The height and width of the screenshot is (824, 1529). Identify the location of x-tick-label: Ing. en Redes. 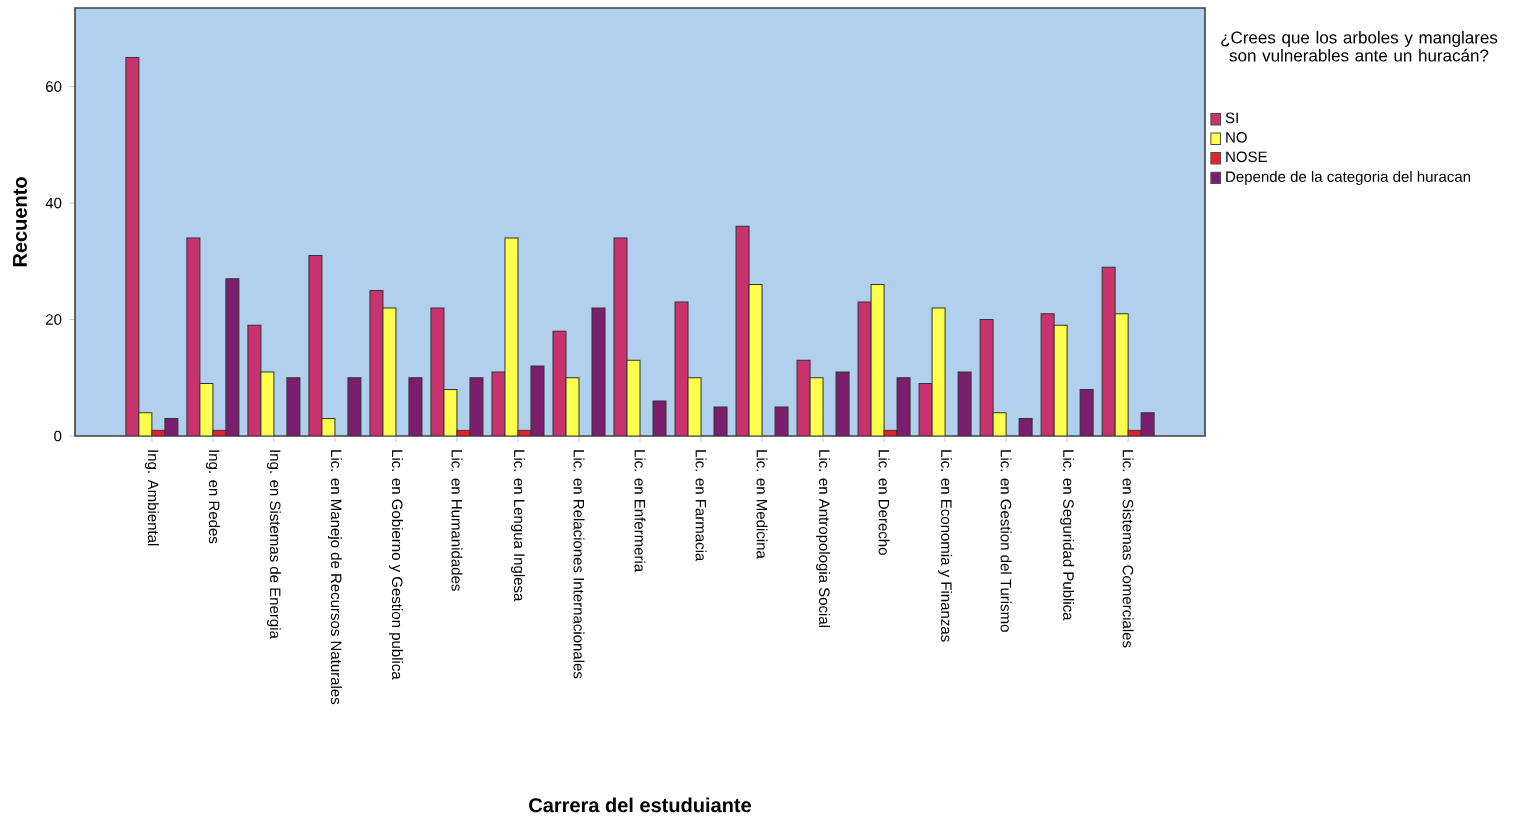
(212, 497).